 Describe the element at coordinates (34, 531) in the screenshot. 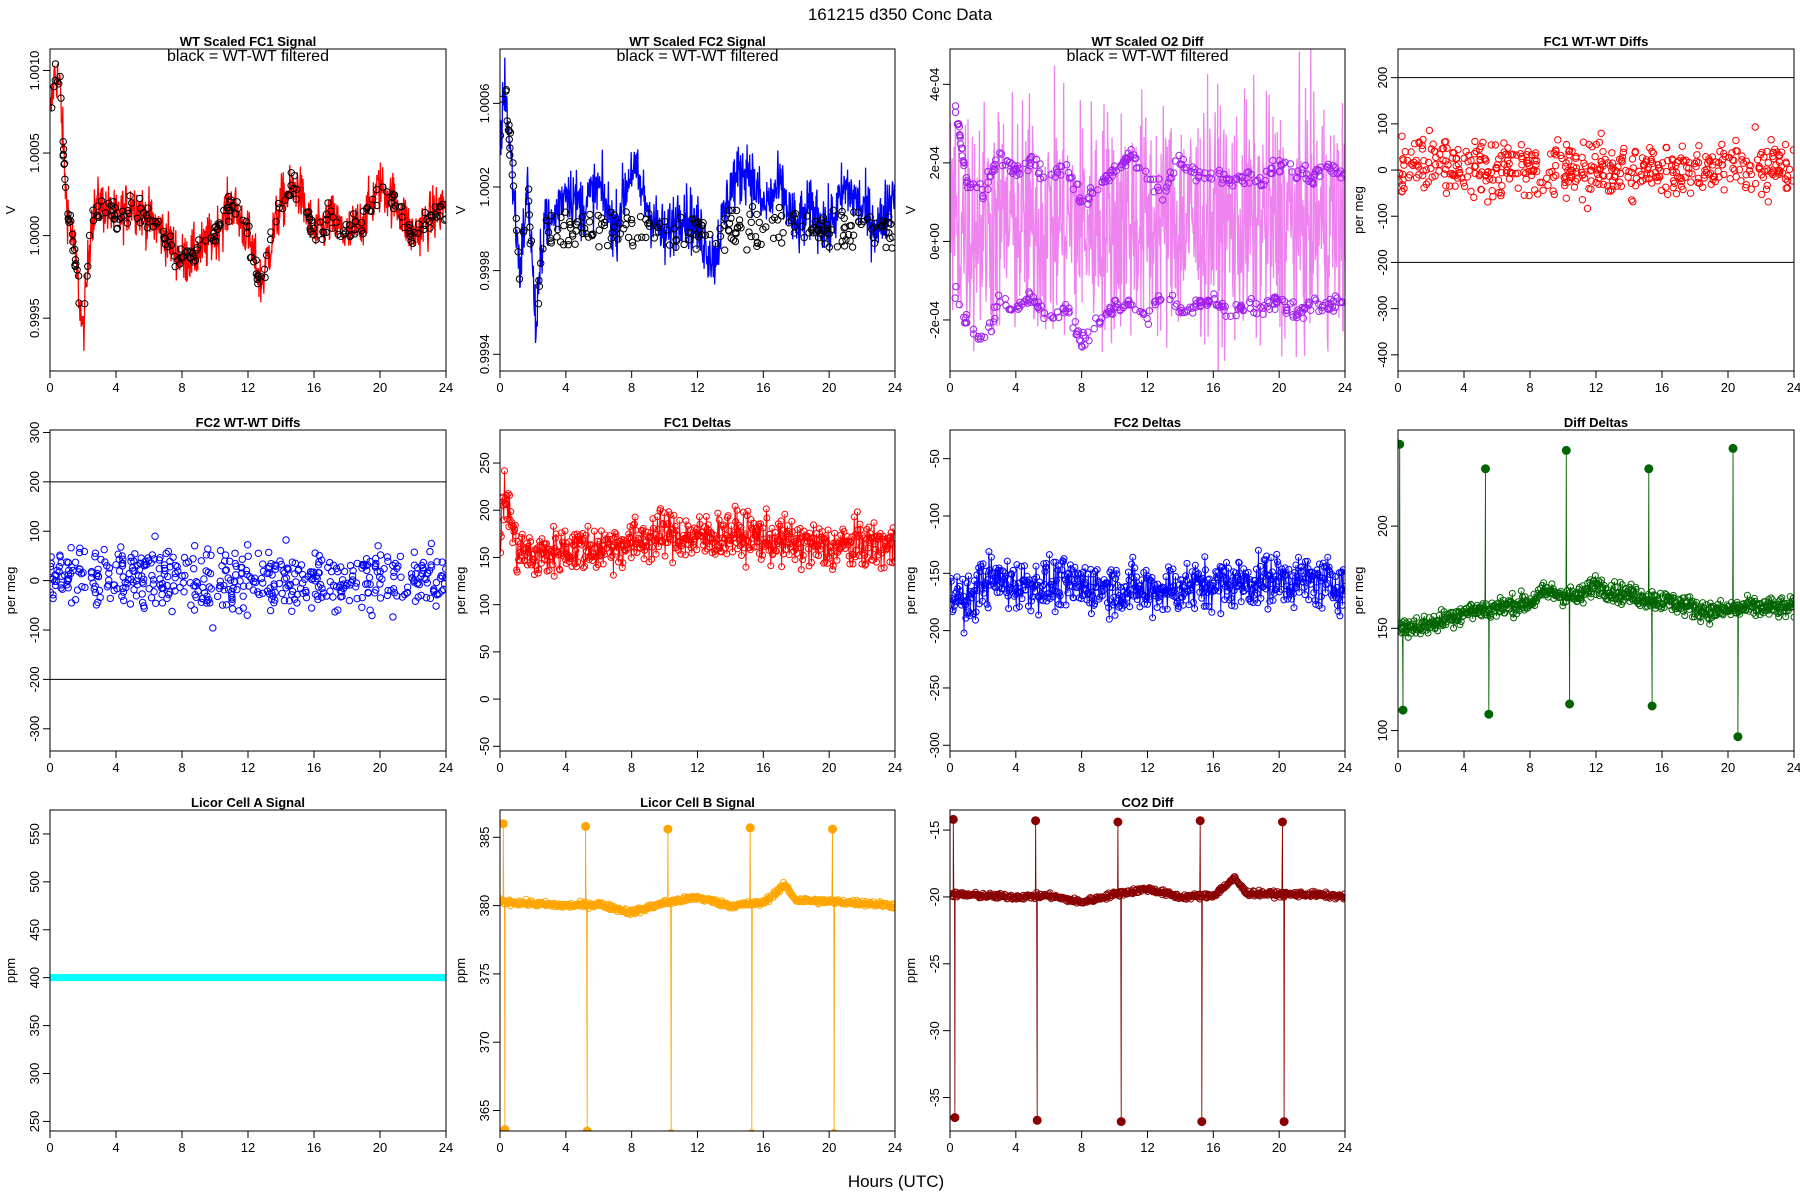

I see `y-tick-label: 100` at that location.